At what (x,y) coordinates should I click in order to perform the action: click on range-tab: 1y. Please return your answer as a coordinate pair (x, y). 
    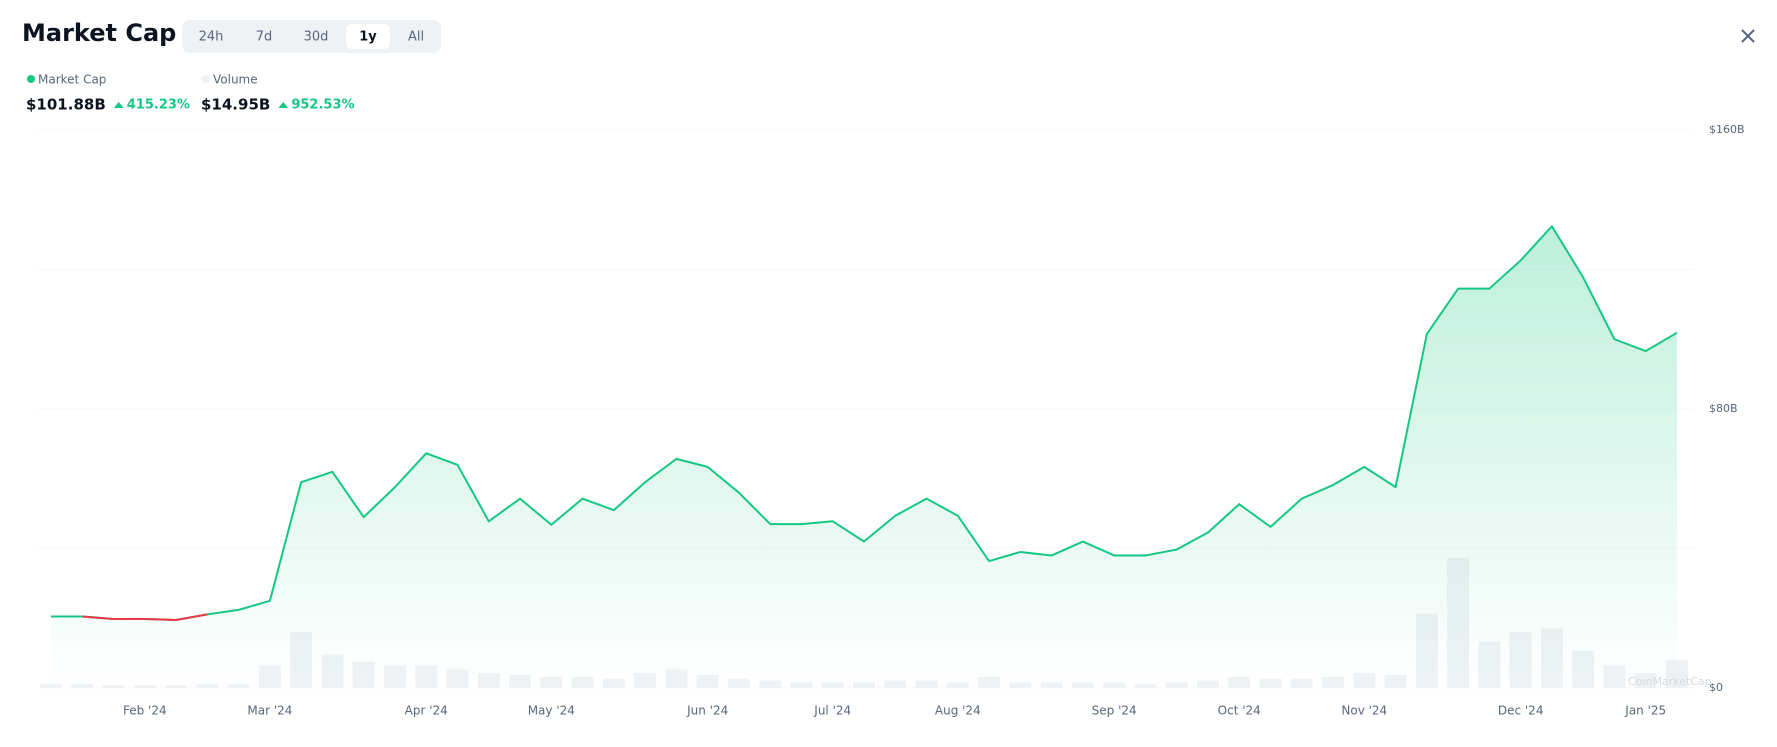
    Looking at the image, I should click on (368, 37).